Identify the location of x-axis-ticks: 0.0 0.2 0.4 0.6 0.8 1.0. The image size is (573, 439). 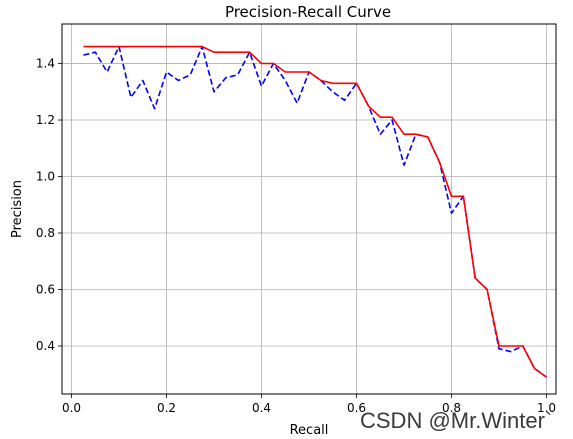
(309, 404).